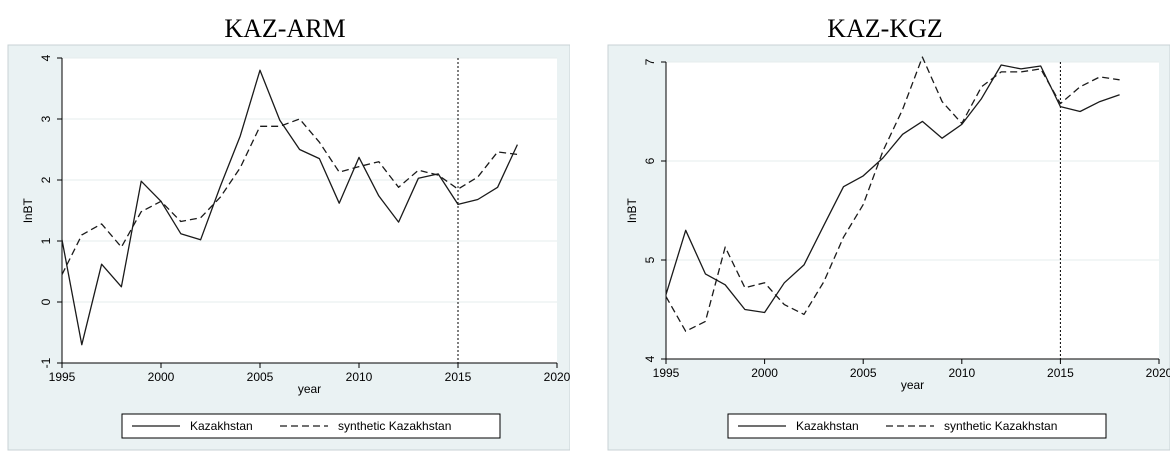  Describe the element at coordinates (650, 259) in the screenshot. I see `y-tick-label: 5` at that location.